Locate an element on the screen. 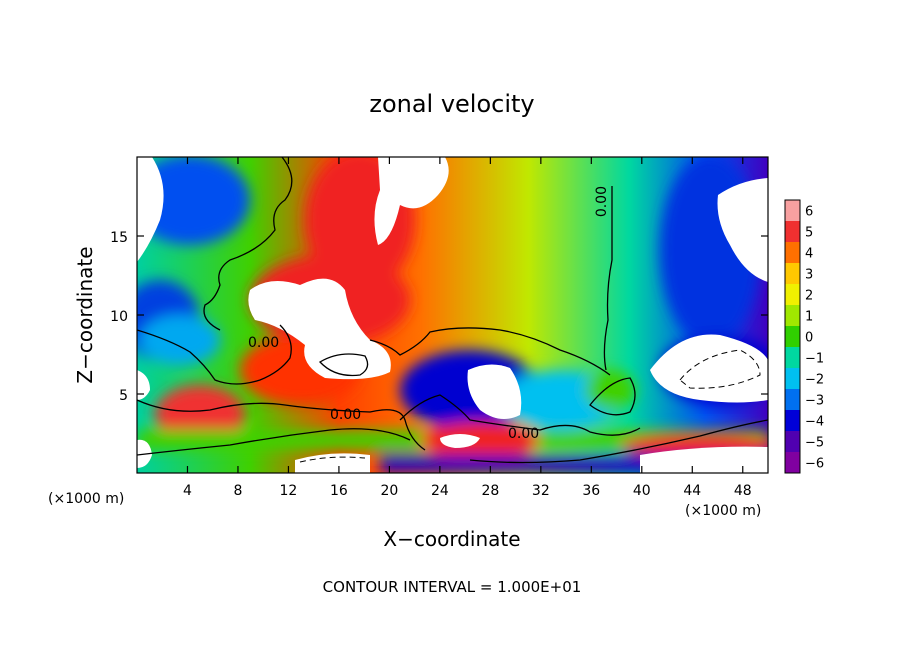 This screenshot has width=904, height=654. y-axis-title: Z−coordinate is located at coordinates (85, 314).